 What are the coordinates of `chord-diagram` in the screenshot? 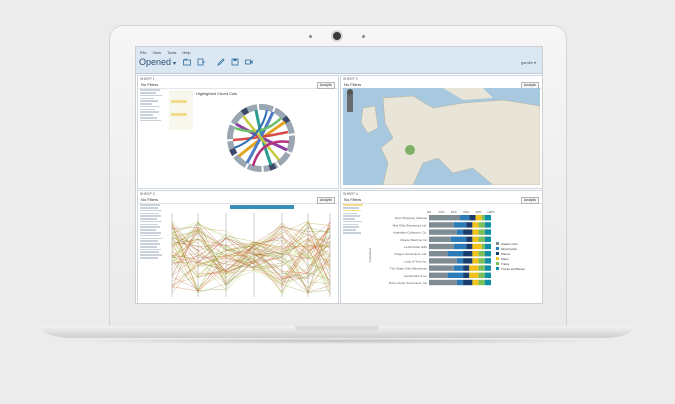 It's located at (261, 138).